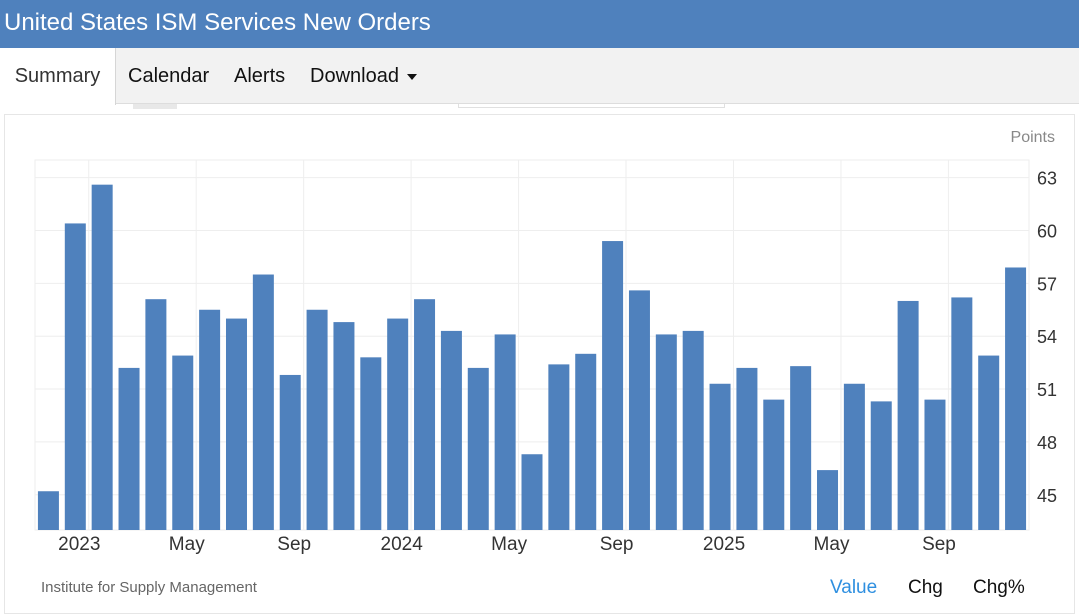 This screenshot has height=614, width=1079. Describe the element at coordinates (539, 76) in the screenshot. I see `tab-bar: Summary Calendar Alerts Download` at that location.